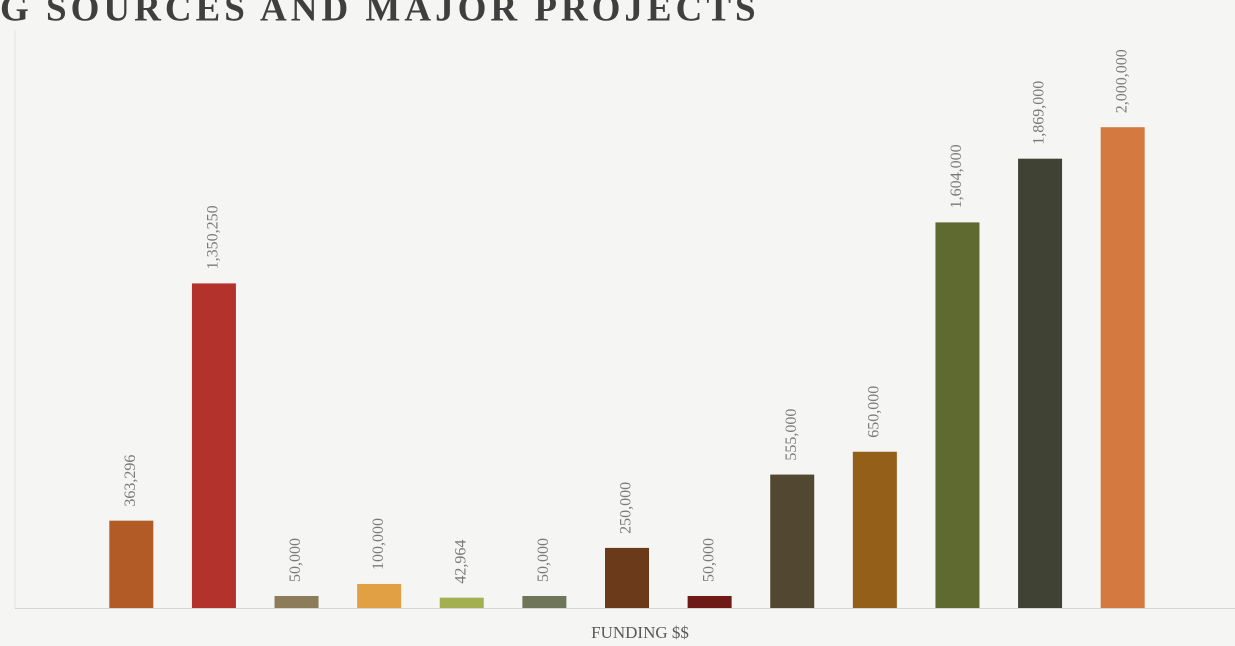  What do you see at coordinates (640, 632) in the screenshot?
I see `x-axis-label: FUNDING $$` at bounding box center [640, 632].